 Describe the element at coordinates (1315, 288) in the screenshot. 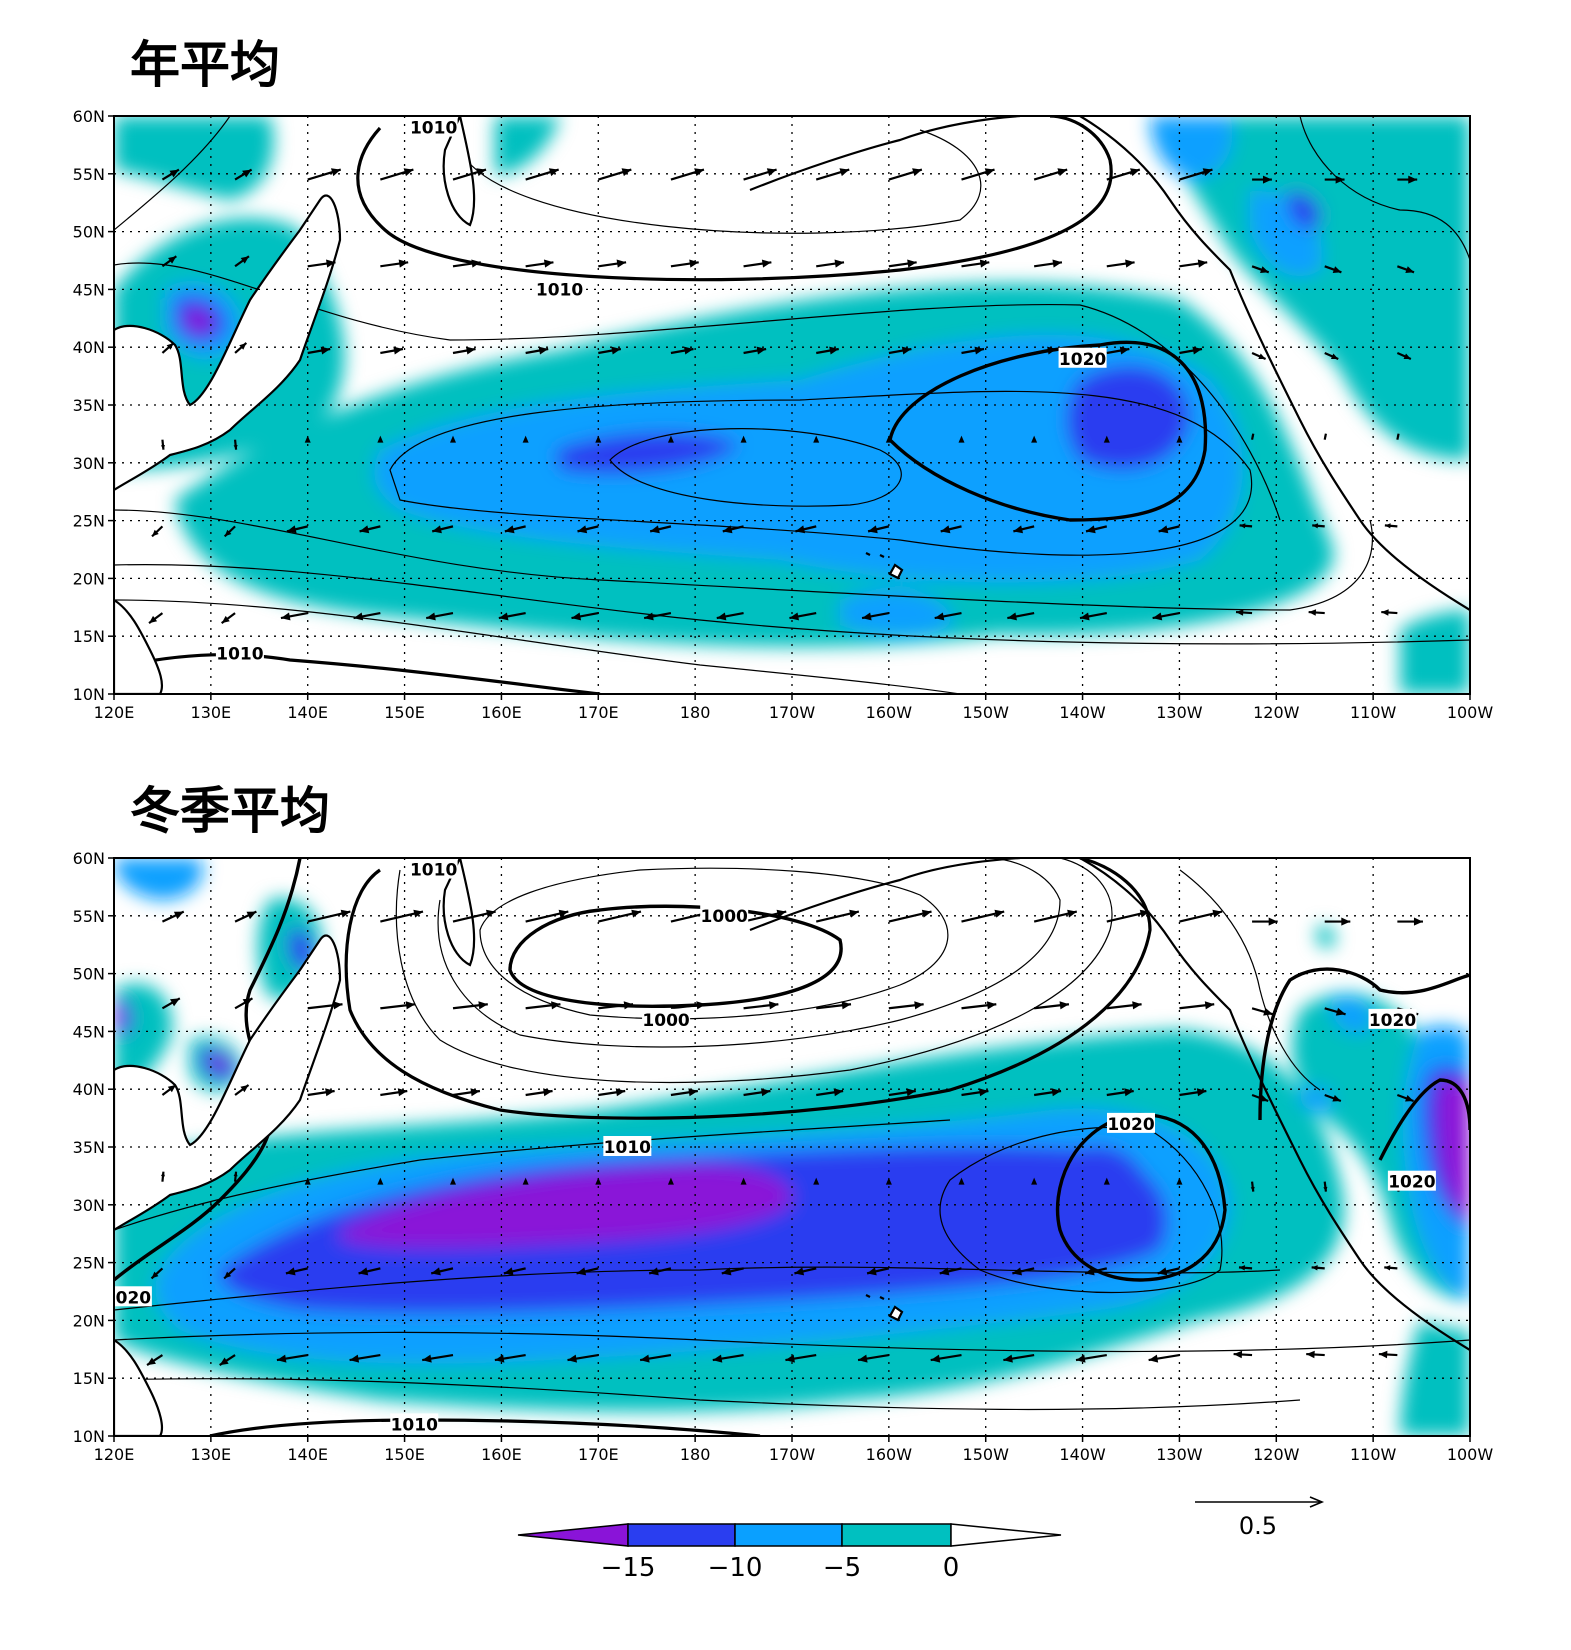

I see `shade-teal-east` at that location.